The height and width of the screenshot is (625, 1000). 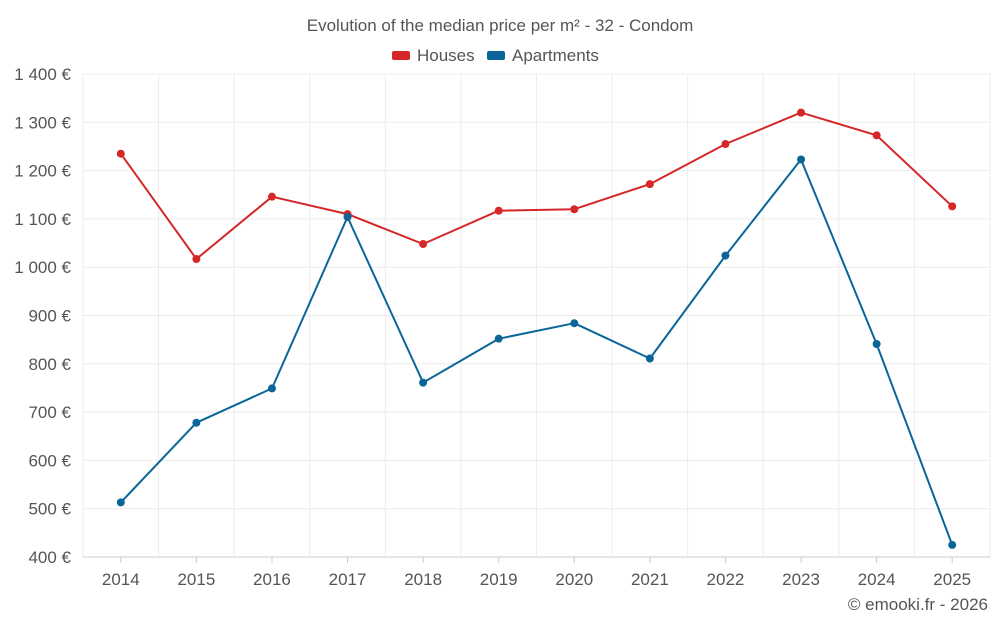 What do you see at coordinates (42, 122) in the screenshot?
I see `y-tick-label: 1 300 €` at bounding box center [42, 122].